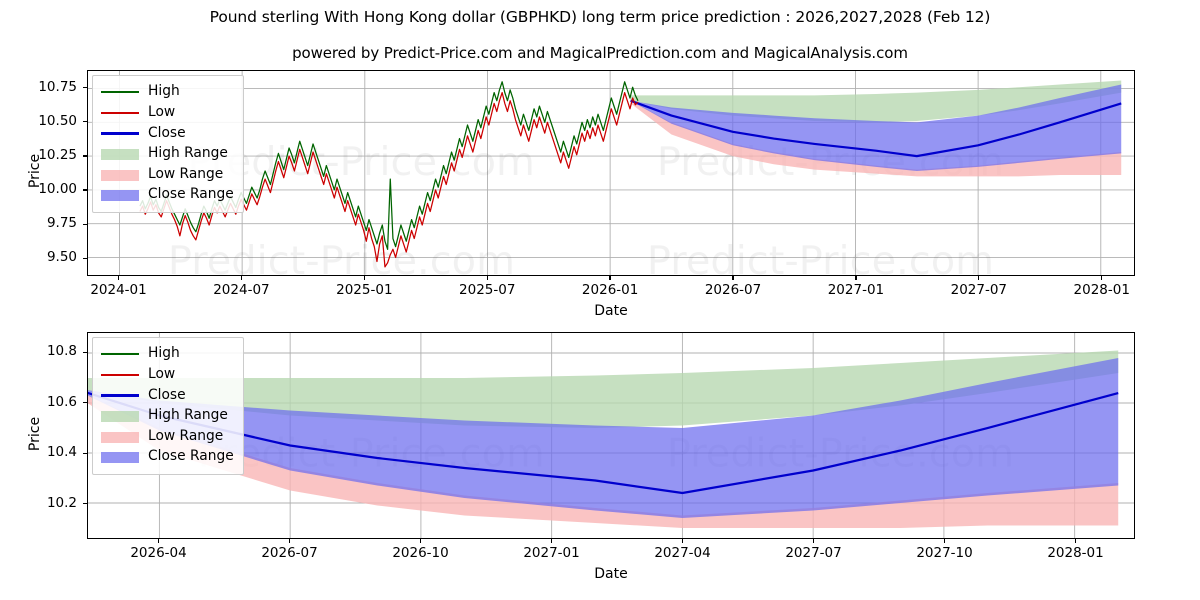 The image size is (1200, 600). What do you see at coordinates (876, 128) in the screenshot?
I see `close-forecast-line` at bounding box center [876, 128].